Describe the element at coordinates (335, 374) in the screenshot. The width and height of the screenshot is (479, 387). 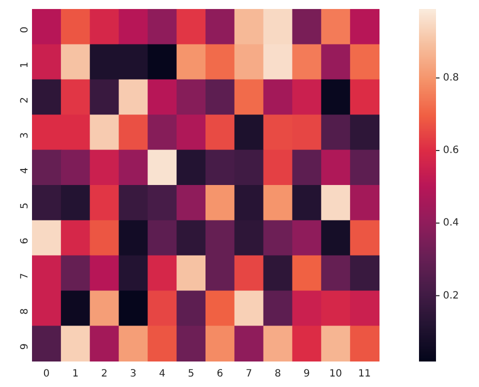
I see `x-tick-label: 10` at that location.